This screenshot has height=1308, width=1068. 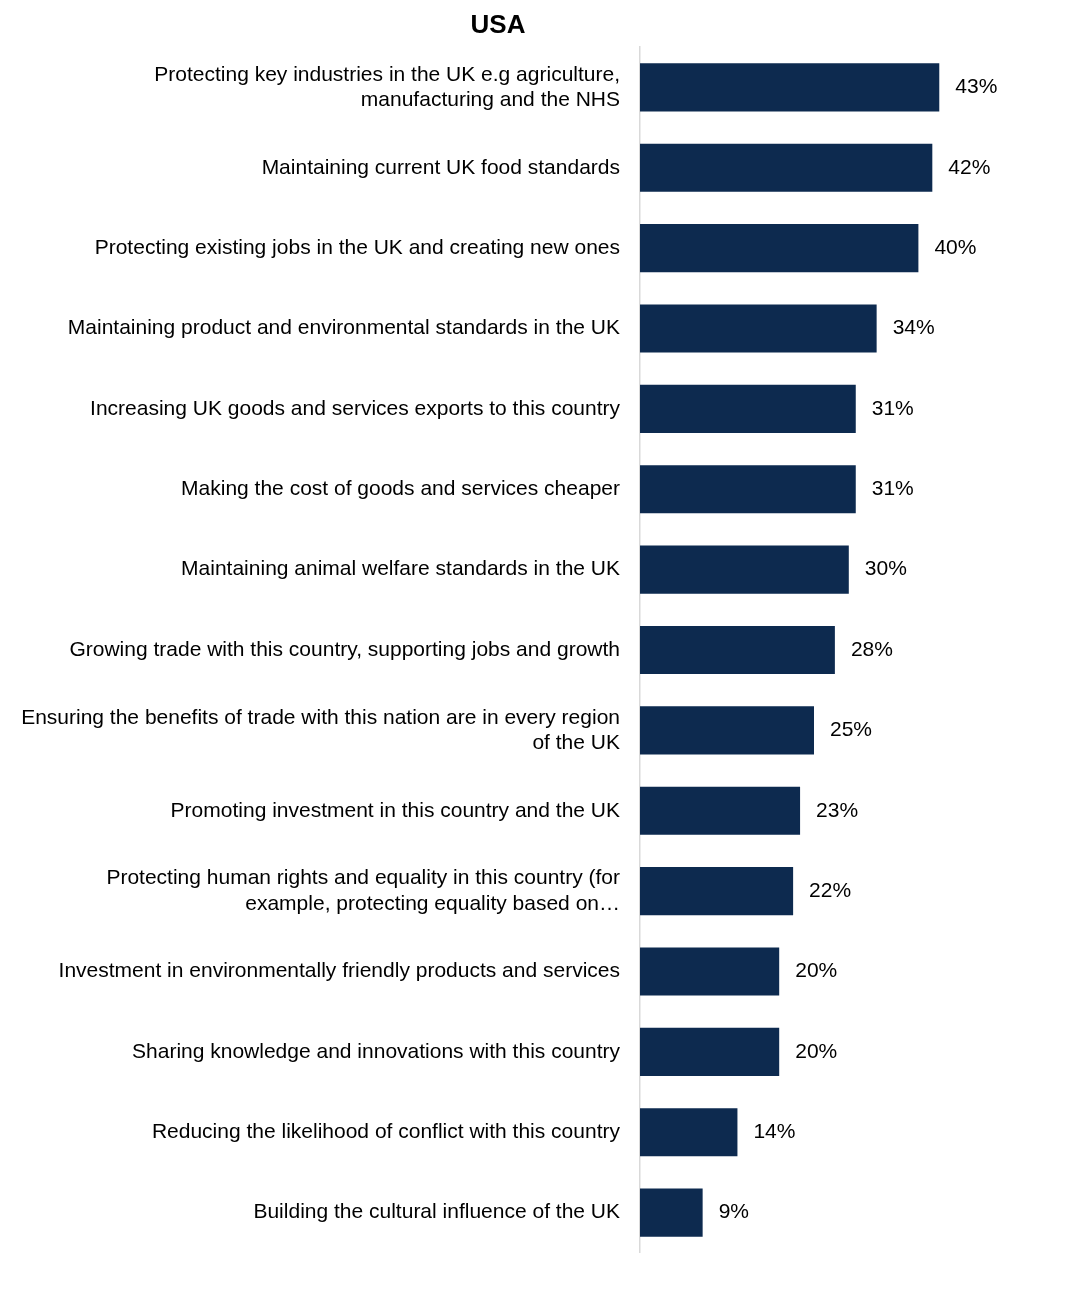 What do you see at coordinates (871, 648) in the screenshot?
I see `data-label: 28%` at bounding box center [871, 648].